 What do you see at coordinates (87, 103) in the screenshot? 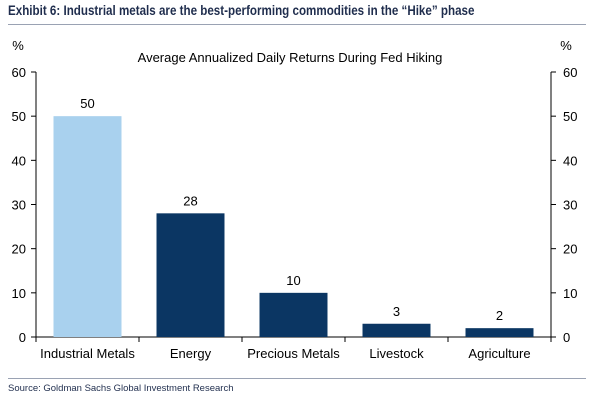
I see `data-label: 50` at bounding box center [87, 103].